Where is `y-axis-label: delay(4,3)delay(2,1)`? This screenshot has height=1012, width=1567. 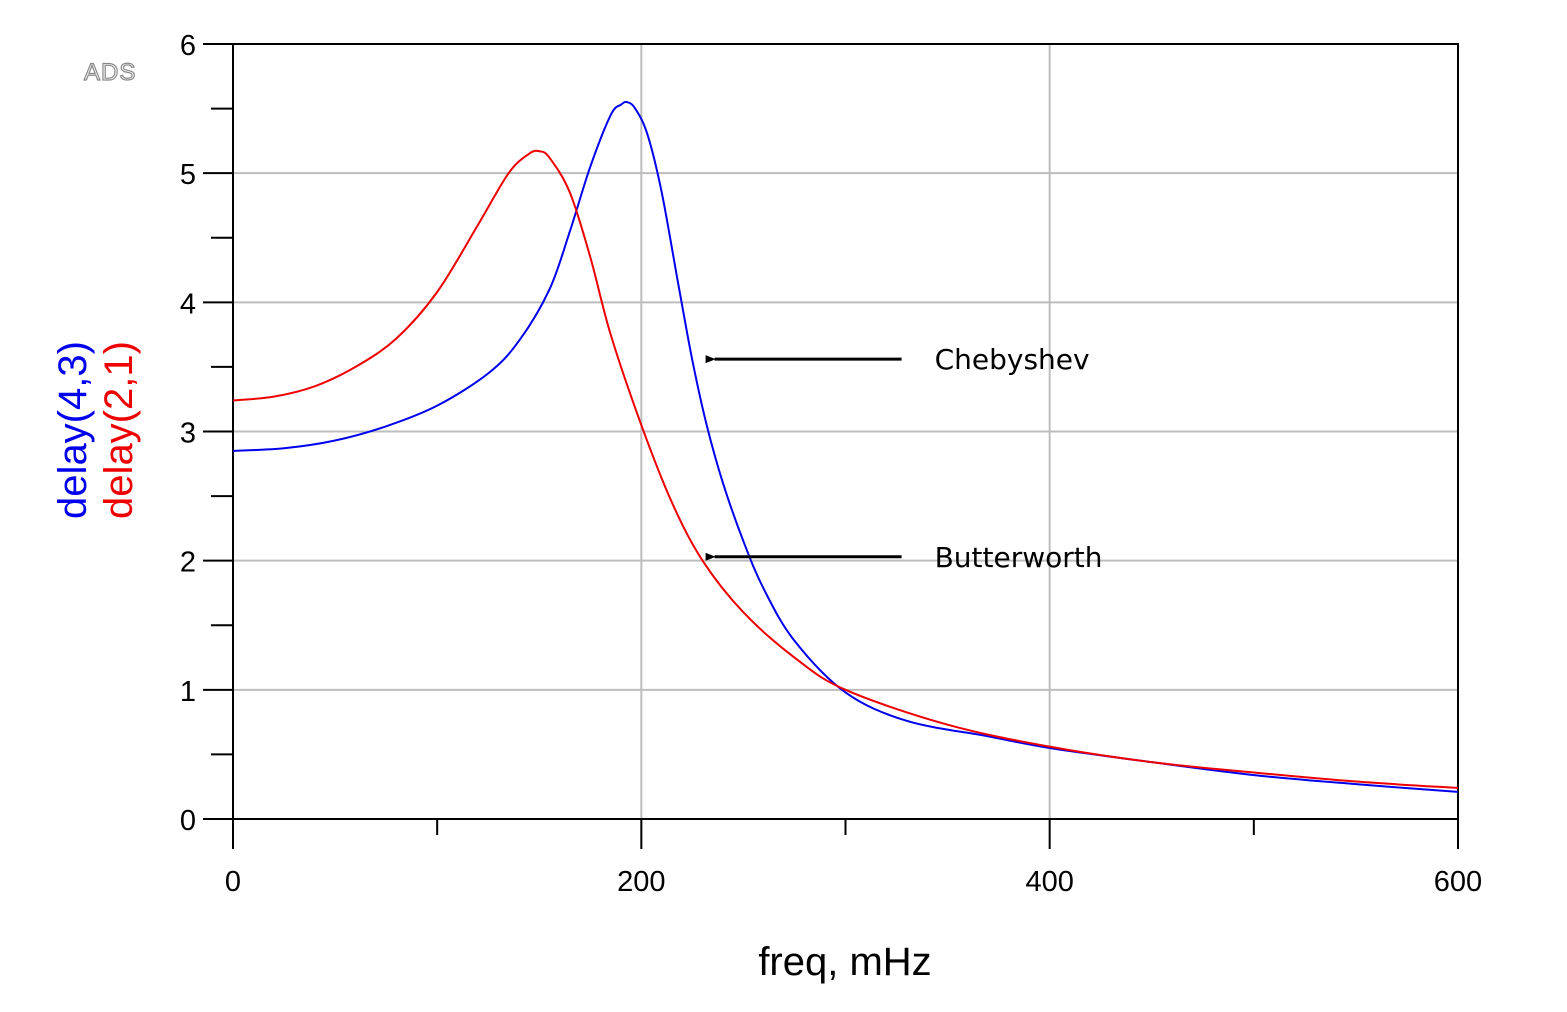 y-axis-label: delay(4,3)delay(2,1) is located at coordinates (96, 430).